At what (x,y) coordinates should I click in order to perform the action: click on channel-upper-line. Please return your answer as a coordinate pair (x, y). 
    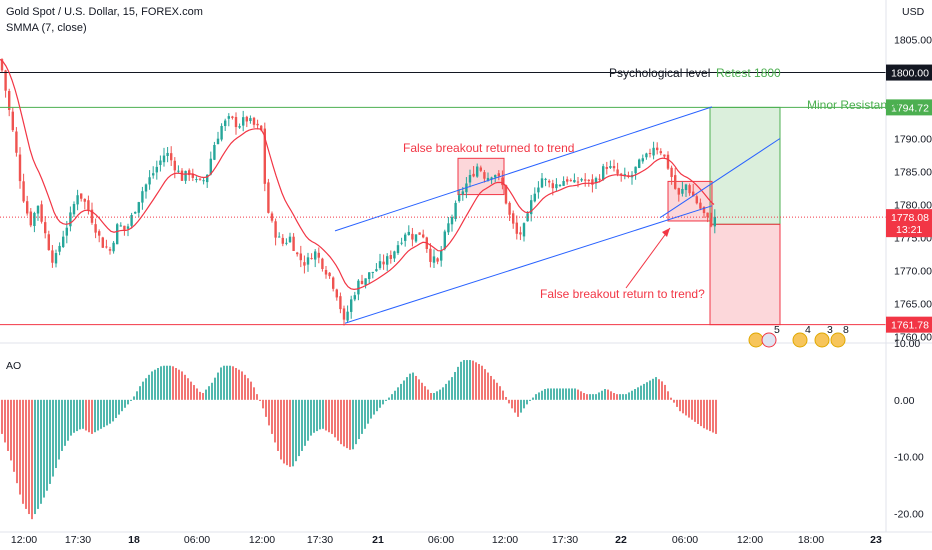
    Looking at the image, I should click on (523, 169).